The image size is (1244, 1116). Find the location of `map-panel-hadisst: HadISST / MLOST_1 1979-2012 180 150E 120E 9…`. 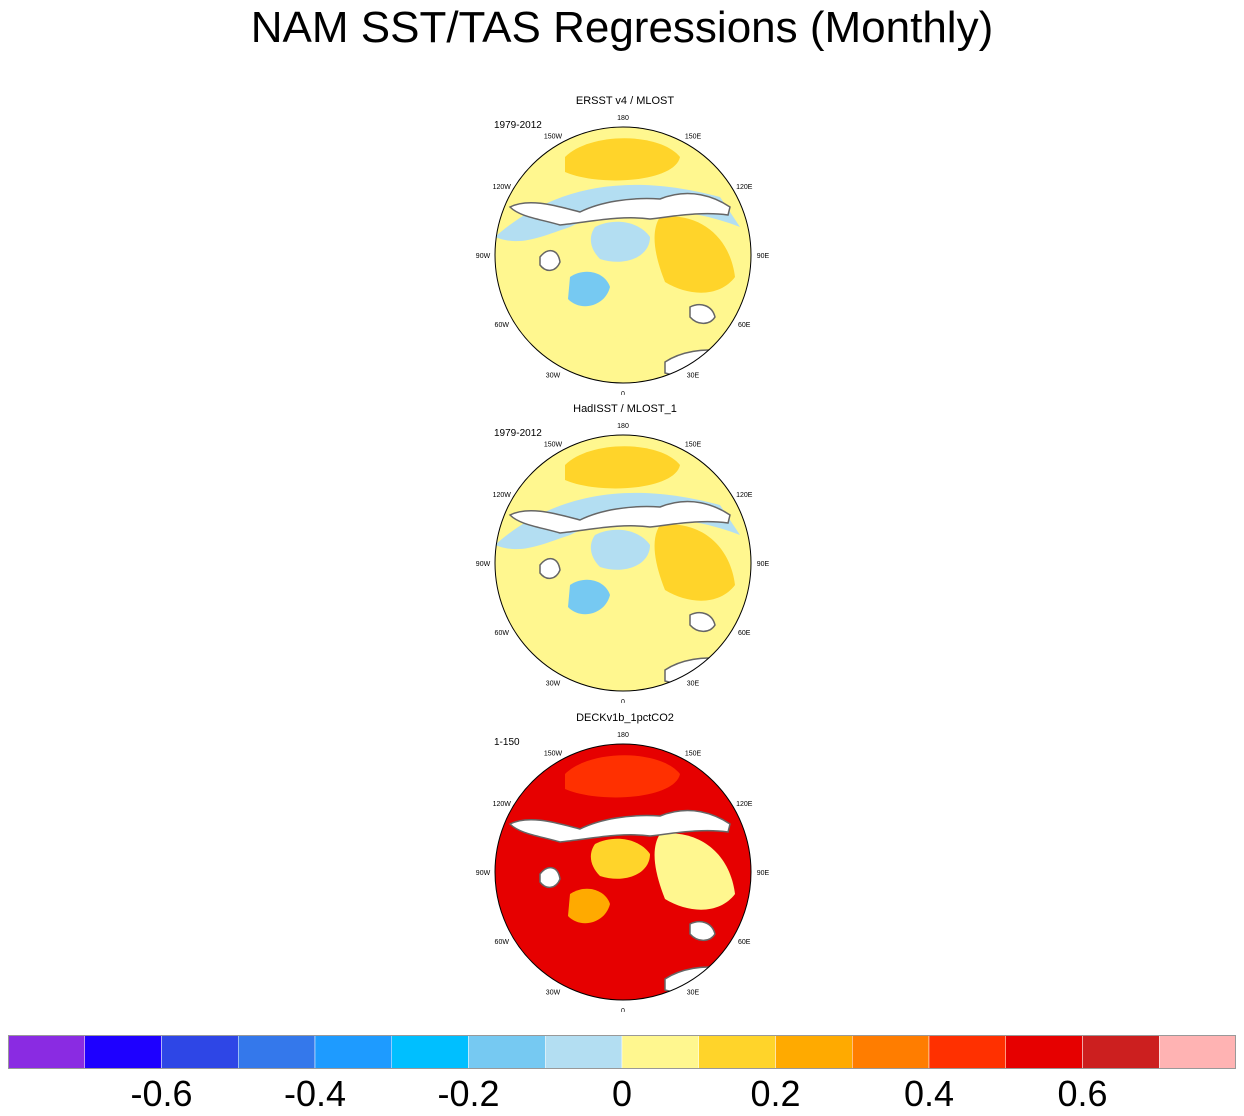

map-panel-hadisst: HadISST / MLOST_1 1979-2012 180 150E 120E 9… is located at coordinates (625, 553).